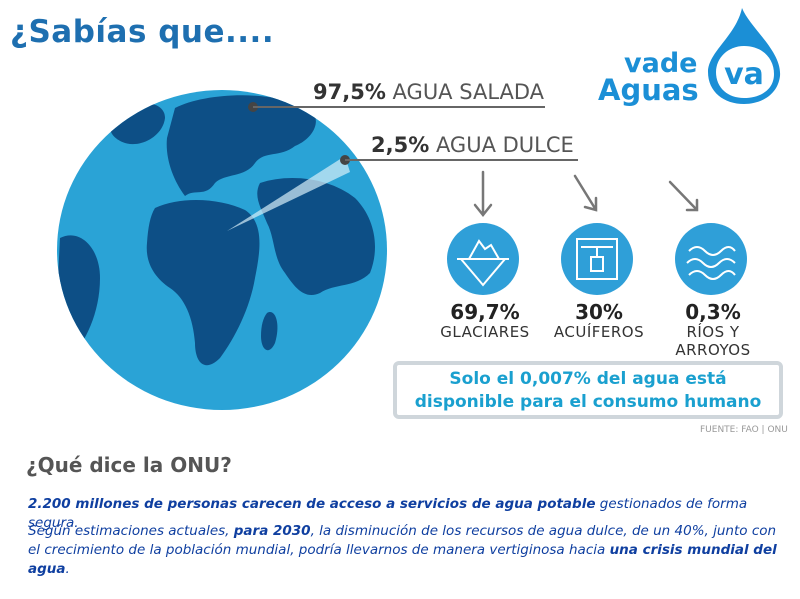  Describe the element at coordinates (711, 259) in the screenshot. I see `waves-icon` at that location.